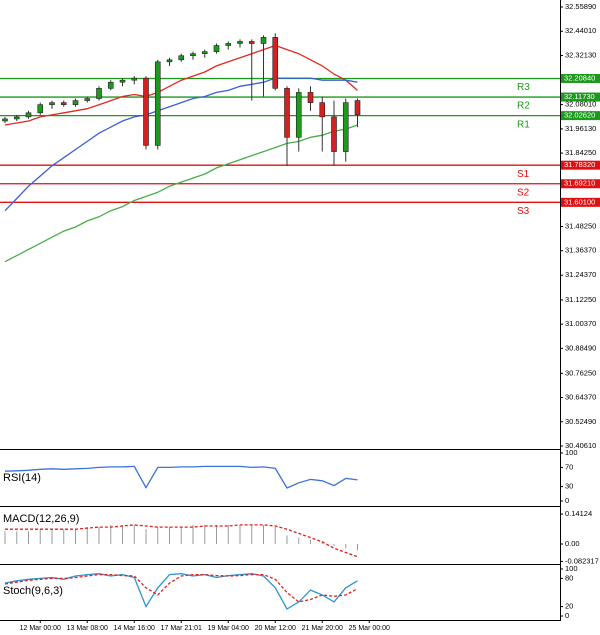 The height and width of the screenshot is (635, 600). Describe the element at coordinates (523, 211) in the screenshot. I see `level-name: S3` at that location.